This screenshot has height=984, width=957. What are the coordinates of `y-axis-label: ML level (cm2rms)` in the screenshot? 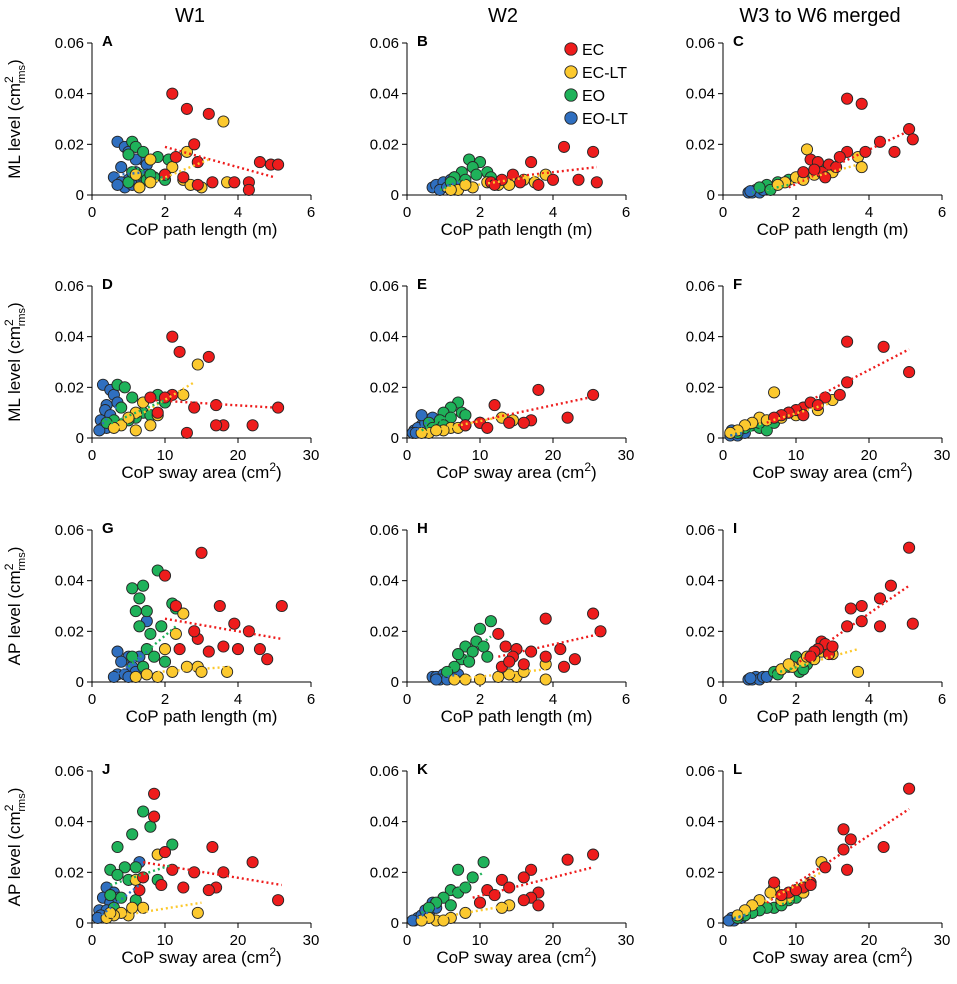 It's located at (15, 361).